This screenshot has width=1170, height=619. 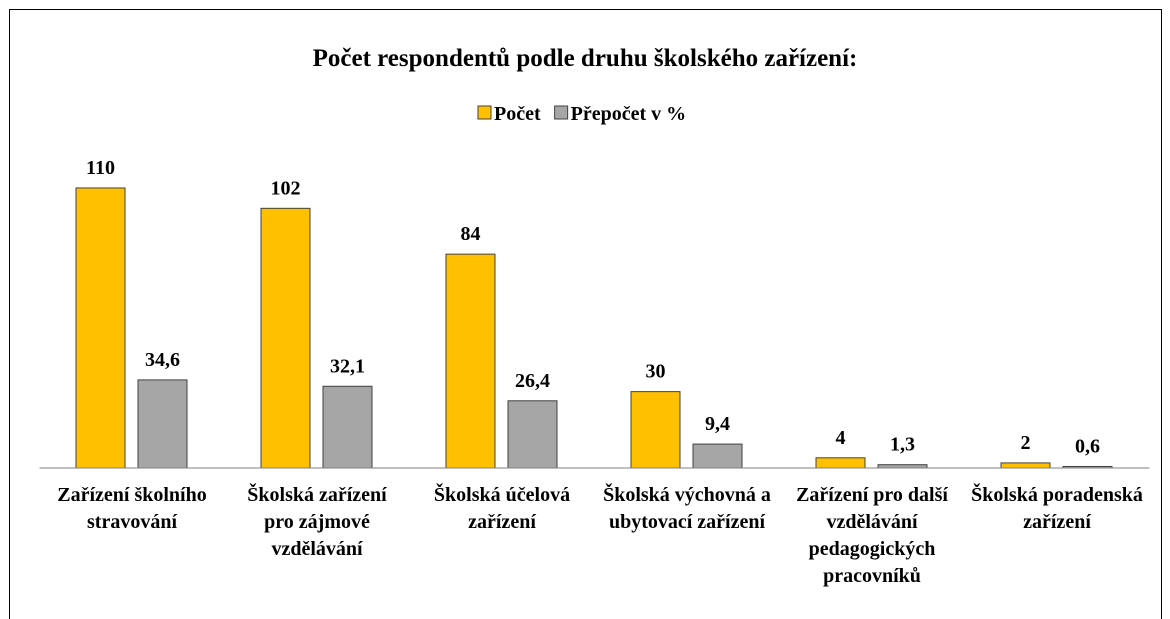 I want to click on data-label: 110, so click(x=100, y=168).